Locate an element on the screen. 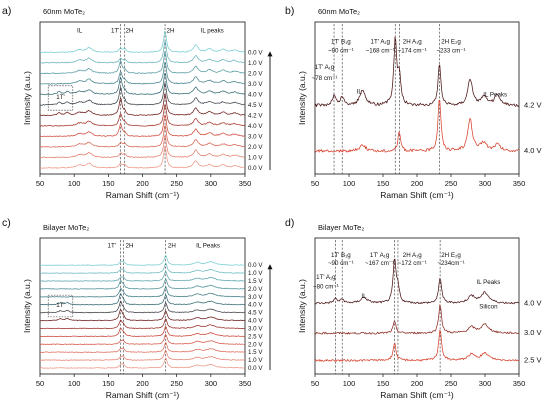 The height and width of the screenshot is (416, 550). peak-annotation: IL is located at coordinates (360, 91).